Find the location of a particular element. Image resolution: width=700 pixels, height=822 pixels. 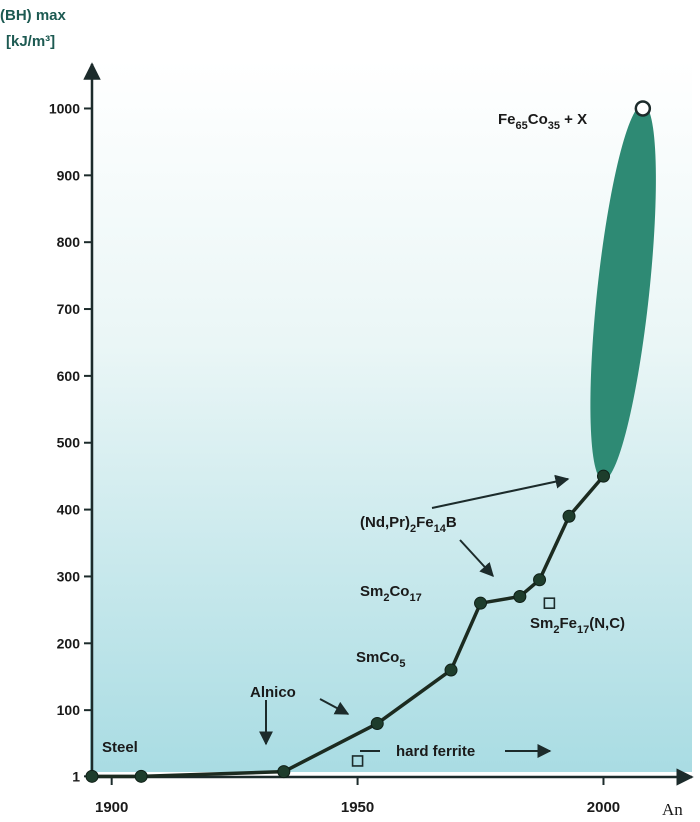

y-tick-label: 300 is located at coordinates (69, 576).